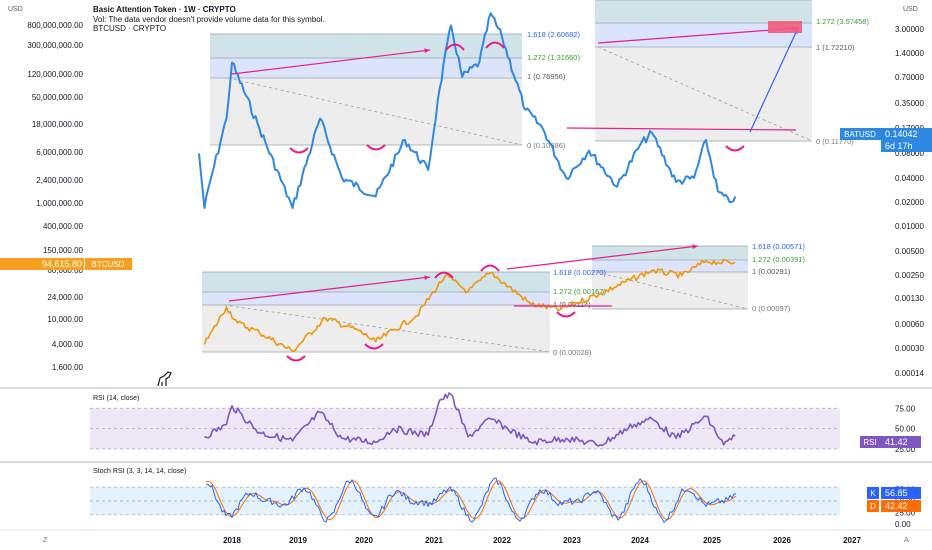 Image resolution: width=932 pixels, height=550 pixels. I want to click on stoch-d-tag-box, so click(873, 506).